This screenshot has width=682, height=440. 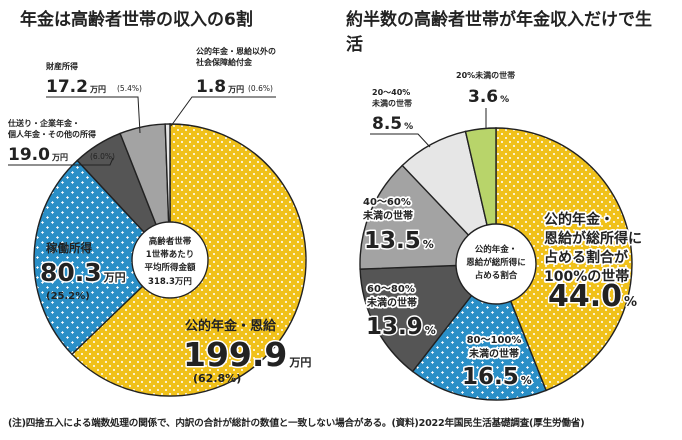 What do you see at coordinates (497, 377) in the screenshot?
I see `right-value-80: 16.5%` at bounding box center [497, 377].